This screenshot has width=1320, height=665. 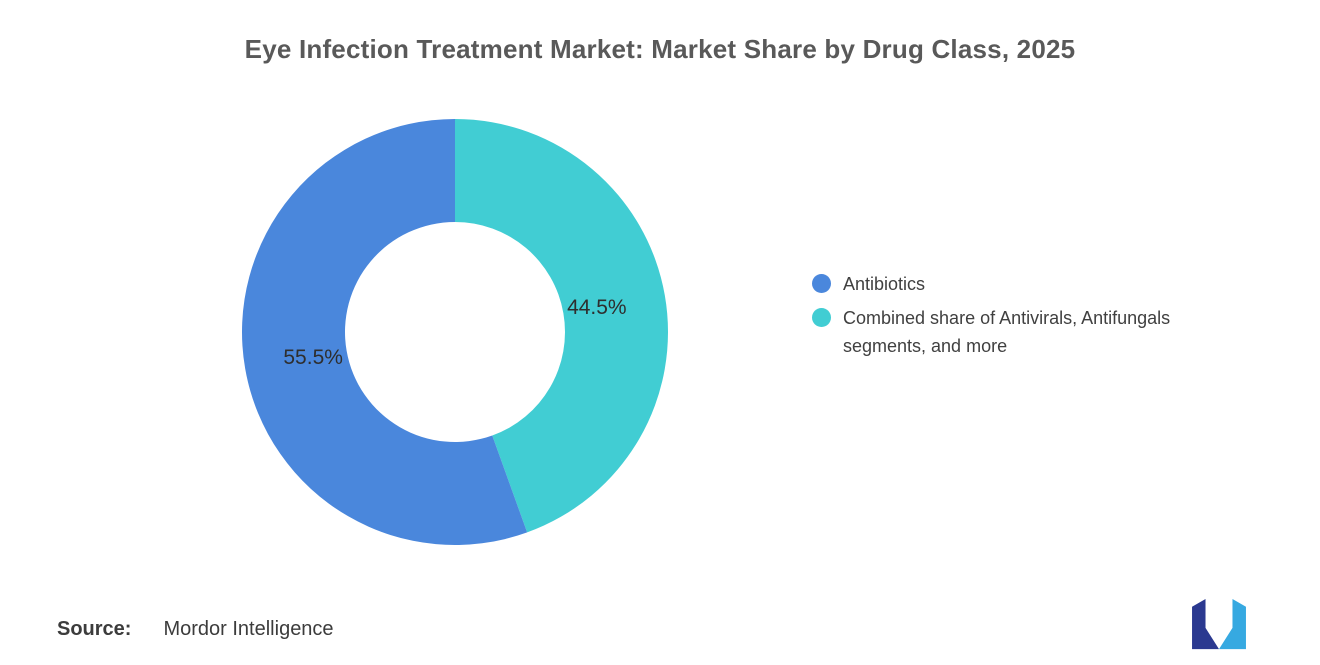 What do you see at coordinates (821, 317) in the screenshot?
I see `legend-swatch-combined-share` at bounding box center [821, 317].